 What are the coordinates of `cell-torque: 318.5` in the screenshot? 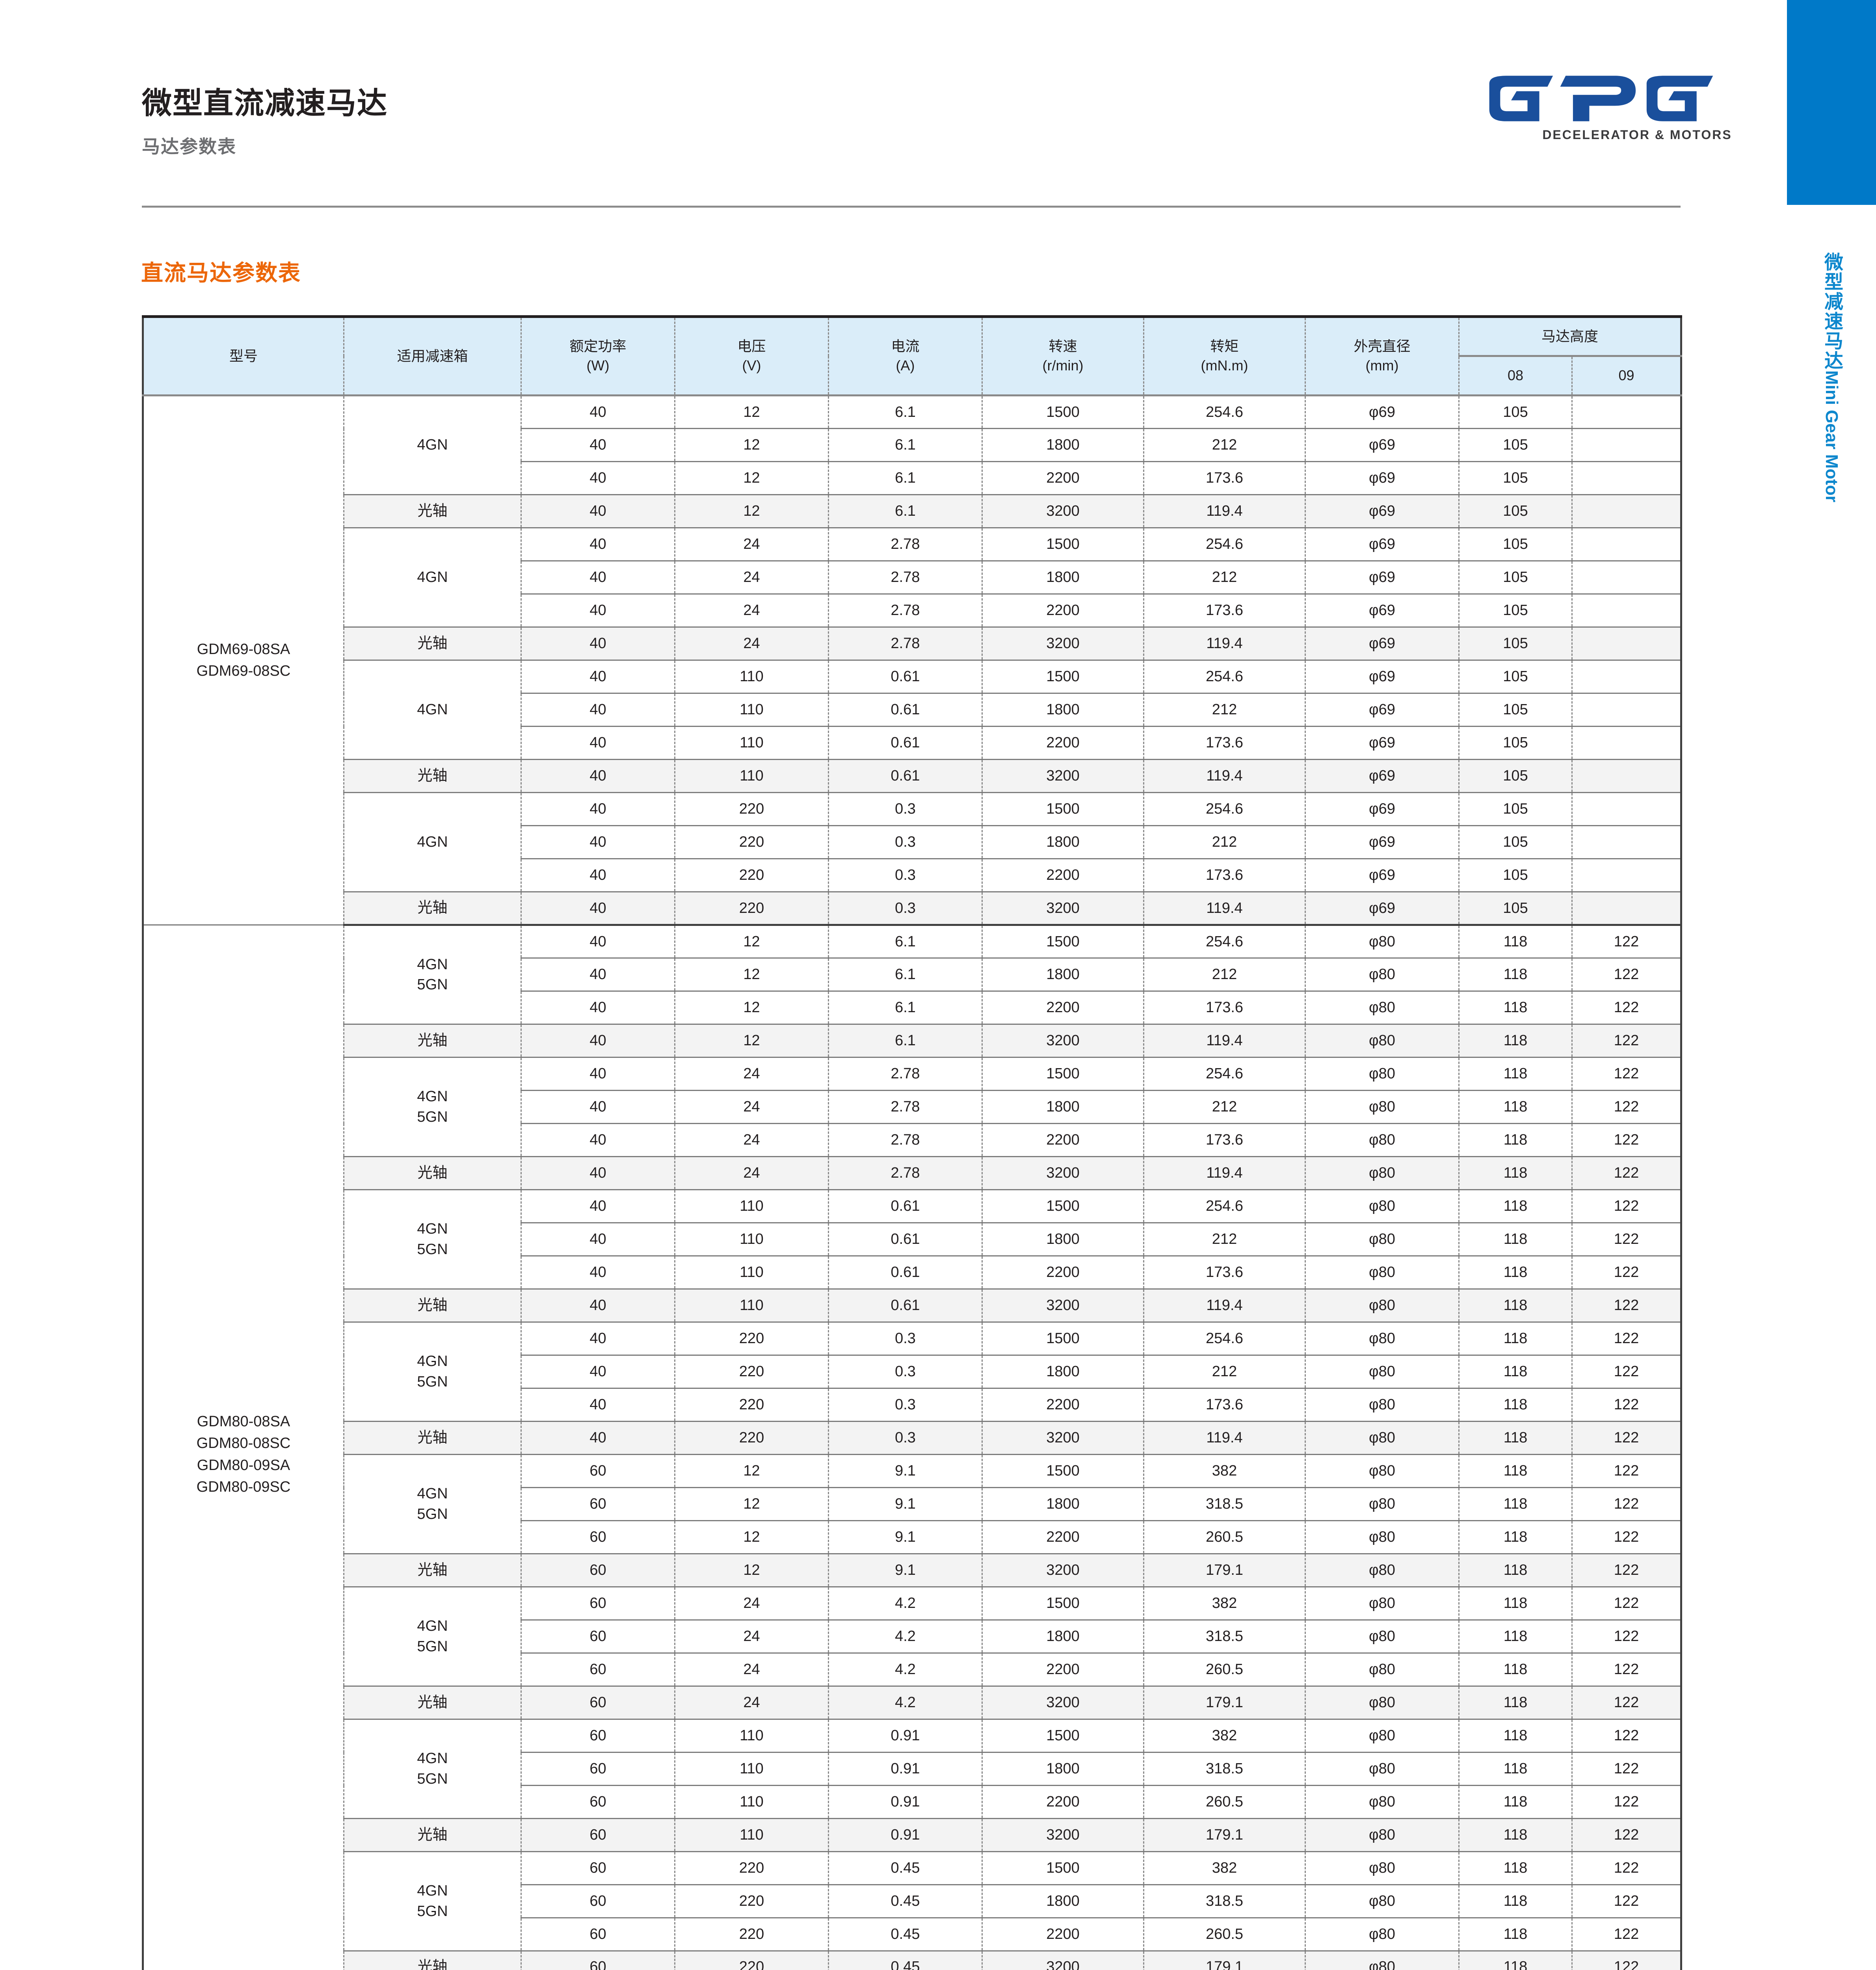 It's located at (1224, 1504).